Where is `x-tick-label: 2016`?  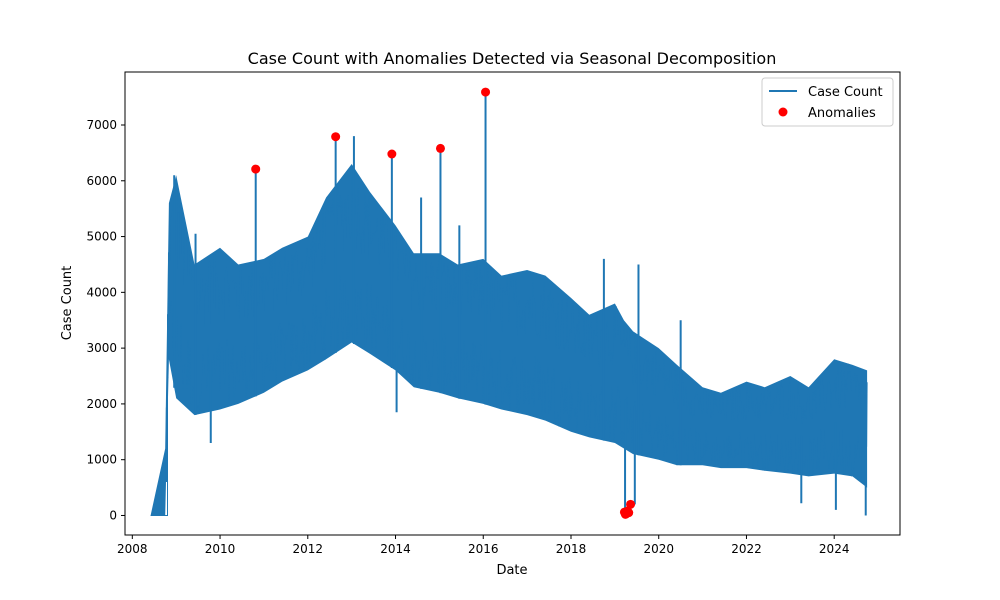 x-tick-label: 2016 is located at coordinates (483, 549).